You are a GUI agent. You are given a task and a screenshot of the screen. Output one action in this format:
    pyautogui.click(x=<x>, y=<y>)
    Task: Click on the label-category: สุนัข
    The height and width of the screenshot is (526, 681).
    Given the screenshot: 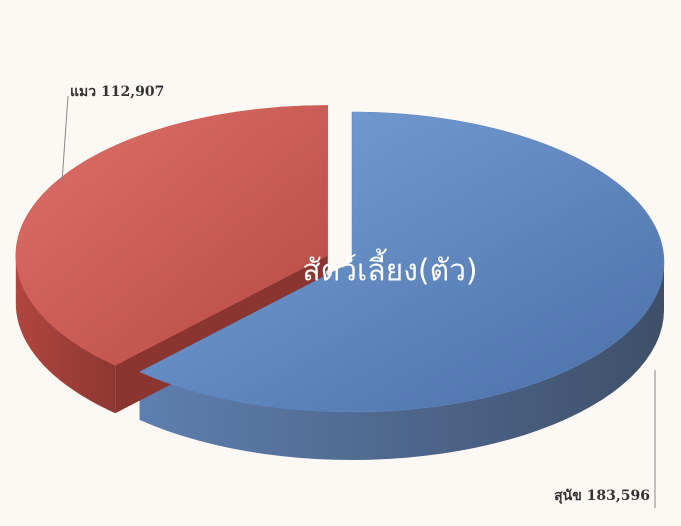 What is the action you would take?
    pyautogui.click(x=568, y=496)
    